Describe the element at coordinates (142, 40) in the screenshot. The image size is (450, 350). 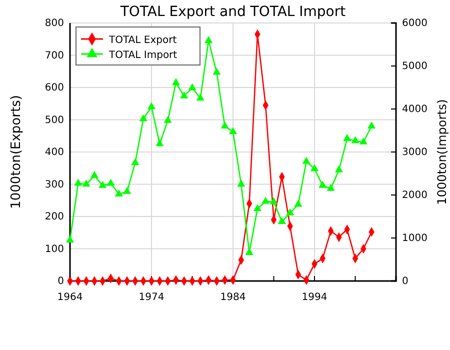
I see `legend-label: TOTAL Export` at that location.